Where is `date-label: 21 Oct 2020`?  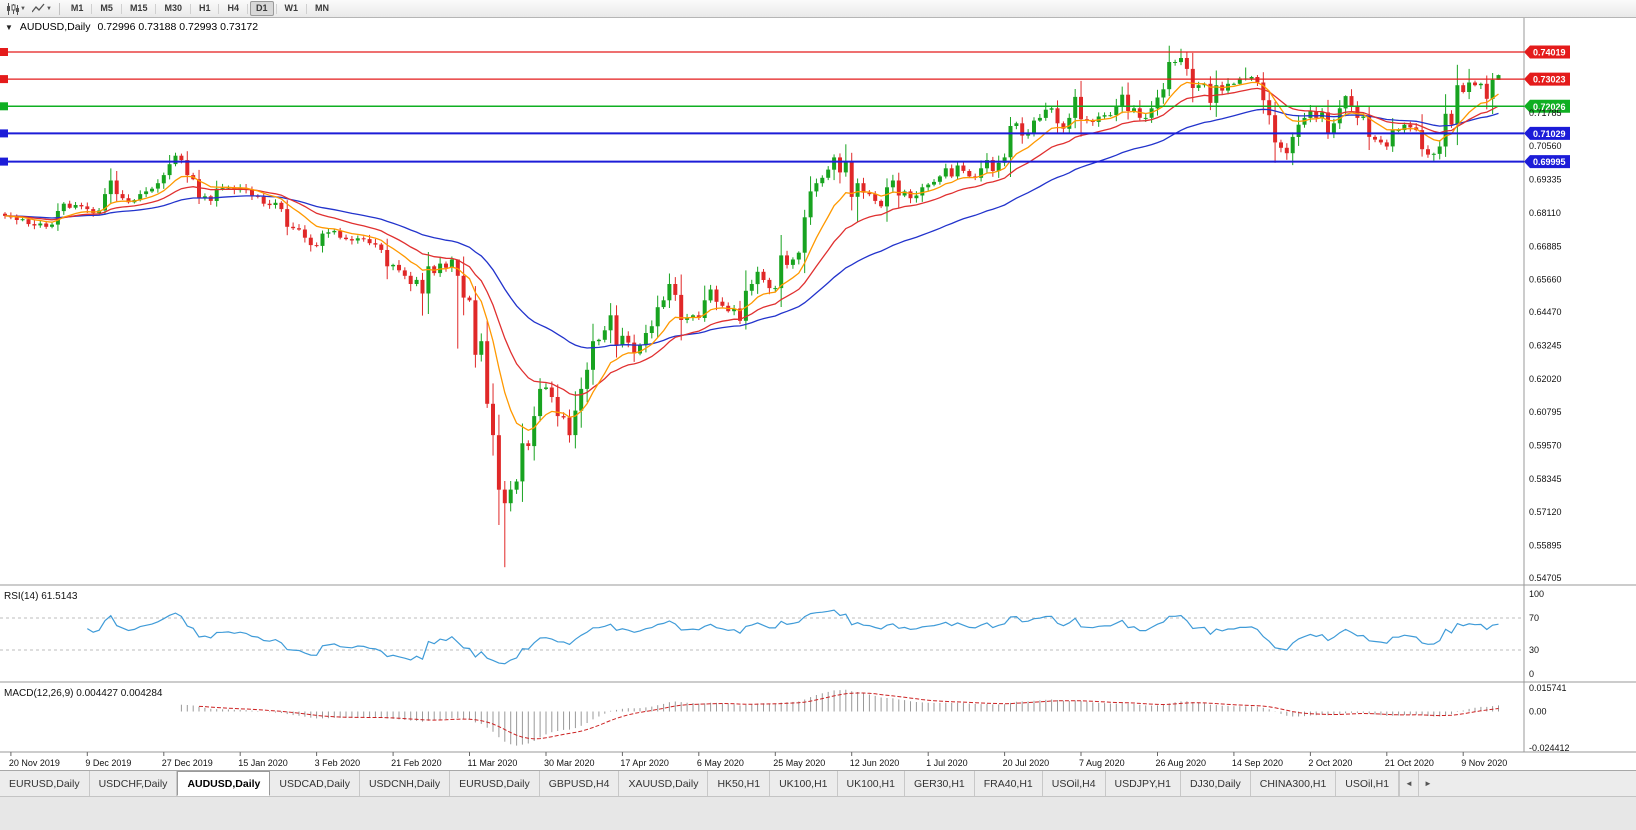
date-label: 21 Oct 2020 is located at coordinates (1409, 763).